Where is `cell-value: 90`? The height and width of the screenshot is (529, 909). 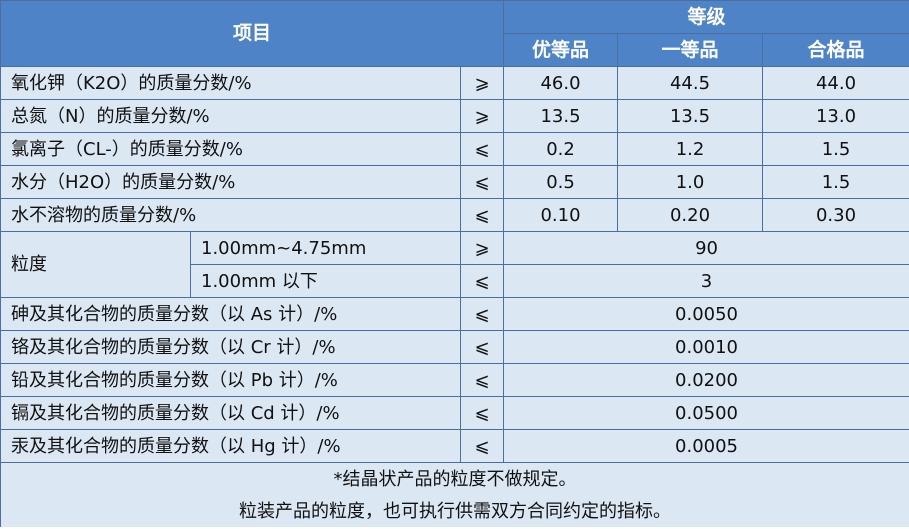
cell-value: 90 is located at coordinates (706, 248).